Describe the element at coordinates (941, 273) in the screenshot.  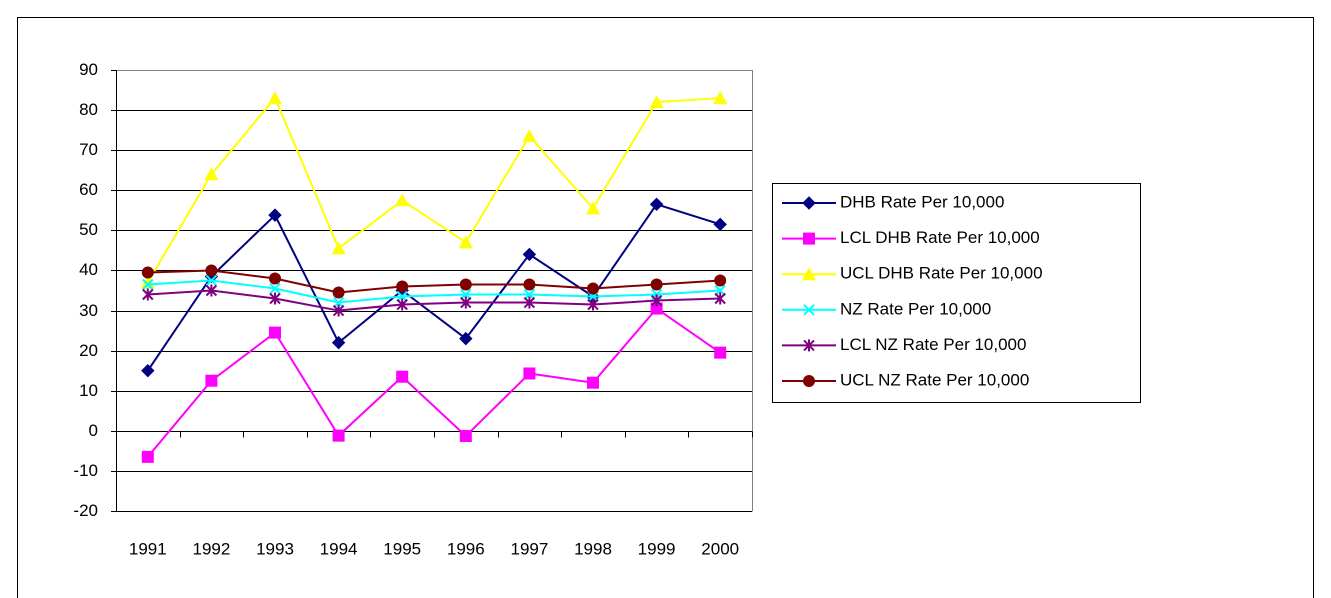
I see `legend-label: UCL DHB Rate Per 10,000` at that location.